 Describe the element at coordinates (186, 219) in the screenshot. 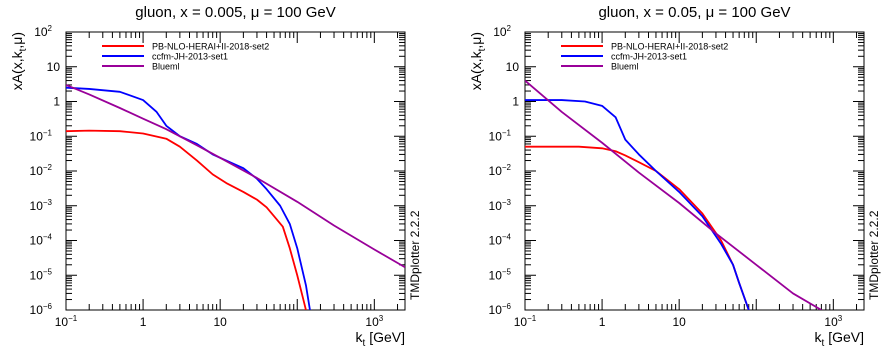

I see `series-line` at that location.